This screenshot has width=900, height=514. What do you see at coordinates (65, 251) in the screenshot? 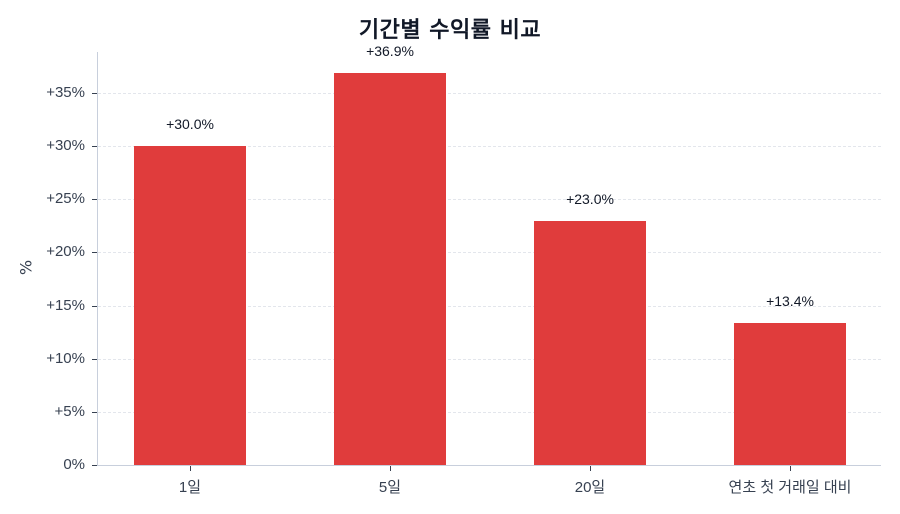
I see `y-tick-label: +20%` at bounding box center [65, 251].